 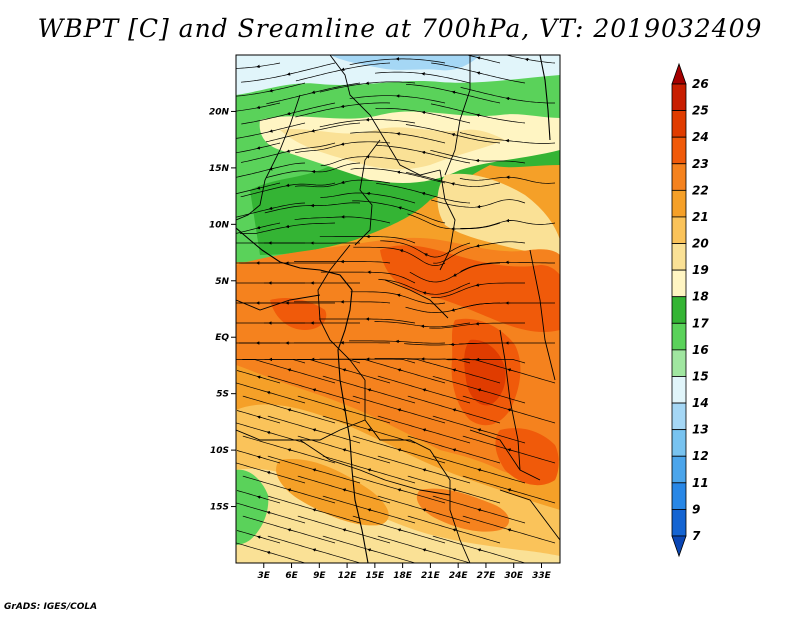 I want to click on colorbar-label: 23, so click(x=700, y=164).